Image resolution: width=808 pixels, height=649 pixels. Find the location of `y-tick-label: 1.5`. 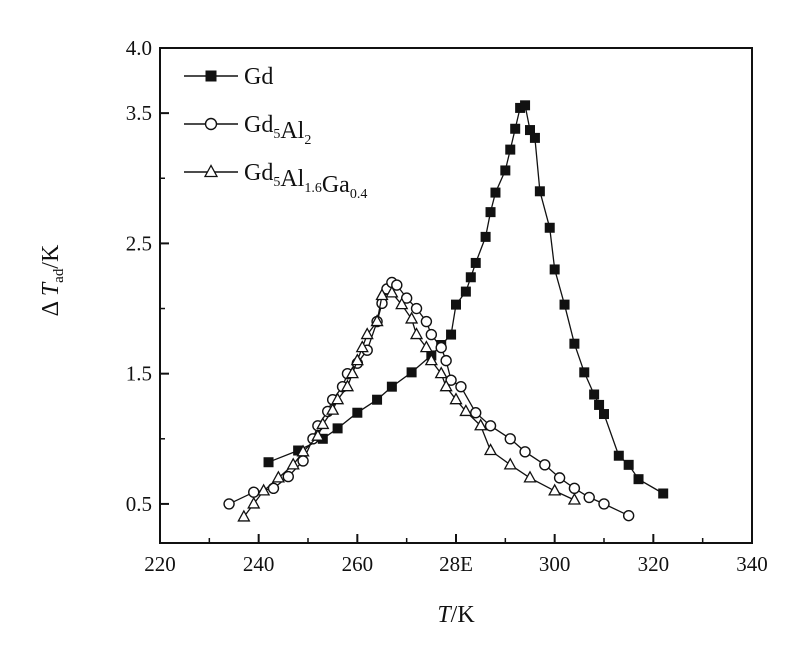

y-tick-label: 1.5 is located at coordinates (139, 374).